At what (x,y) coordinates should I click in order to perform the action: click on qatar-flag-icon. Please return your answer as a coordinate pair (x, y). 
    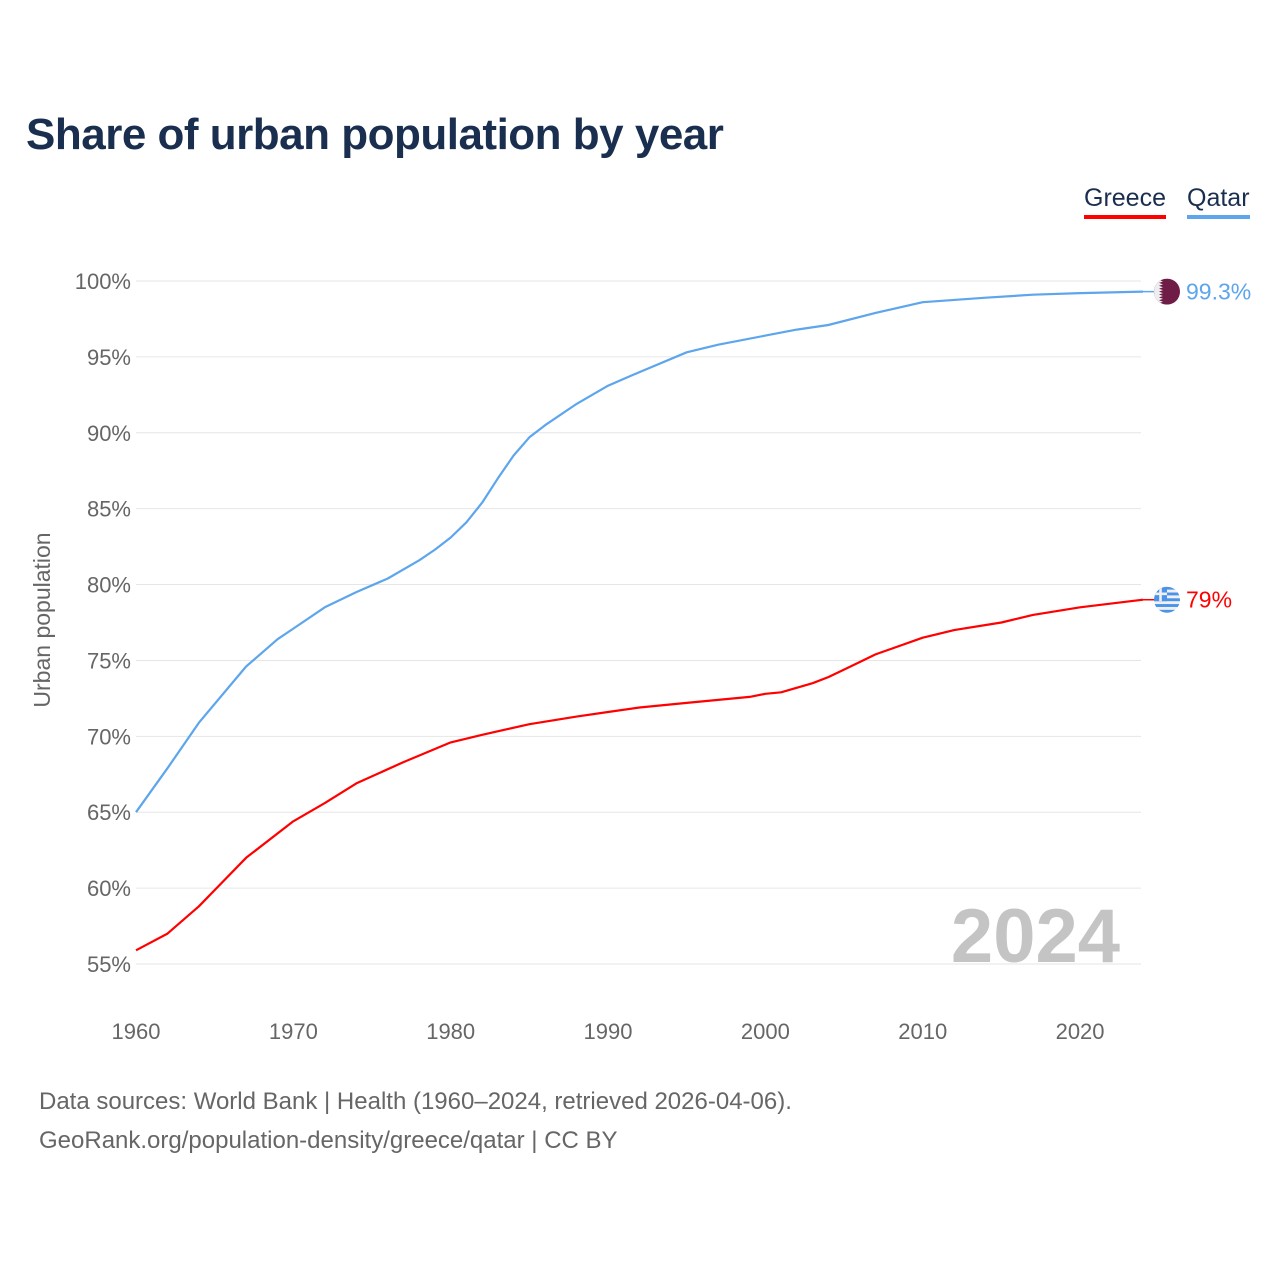
    Looking at the image, I should click on (1167, 291).